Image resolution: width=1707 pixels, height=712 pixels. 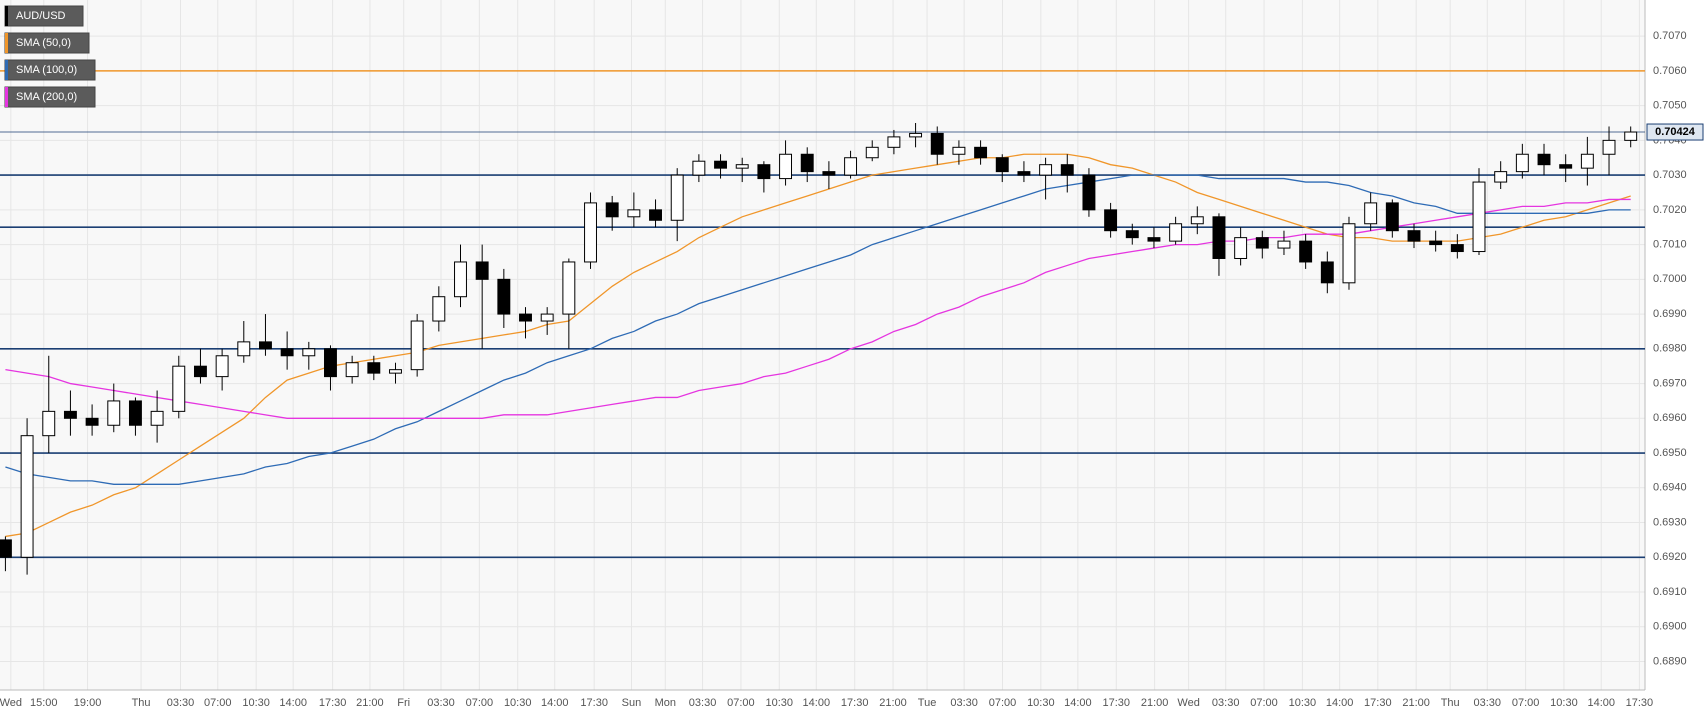 I want to click on x-tick-label: Thu, so click(x=1450, y=703).